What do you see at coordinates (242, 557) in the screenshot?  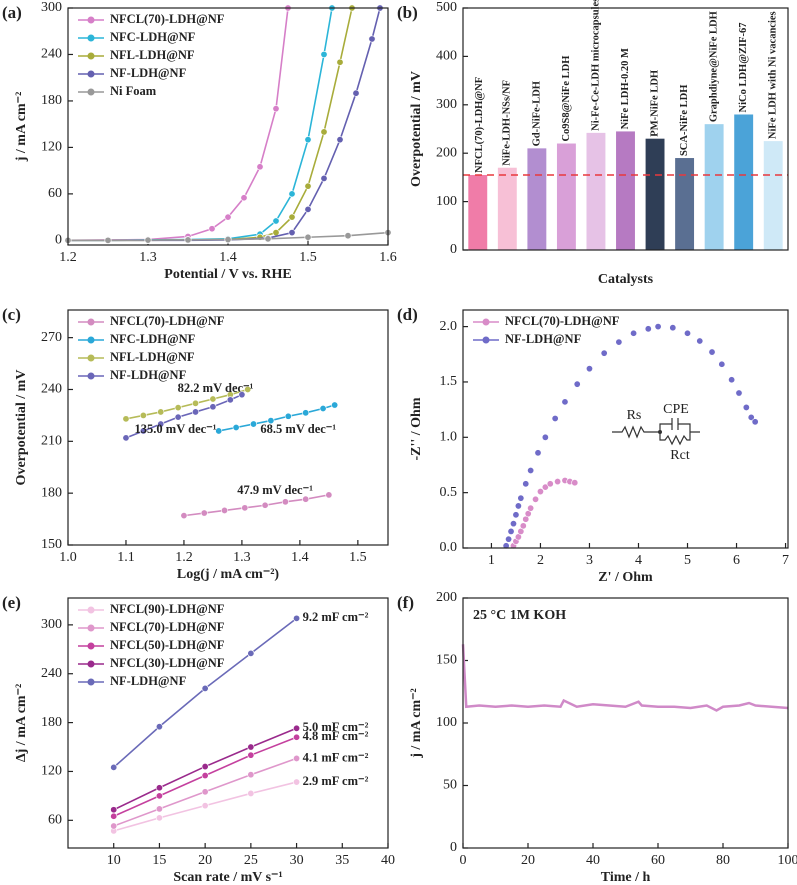 I see `x-tick-label: 1.3` at bounding box center [242, 557].